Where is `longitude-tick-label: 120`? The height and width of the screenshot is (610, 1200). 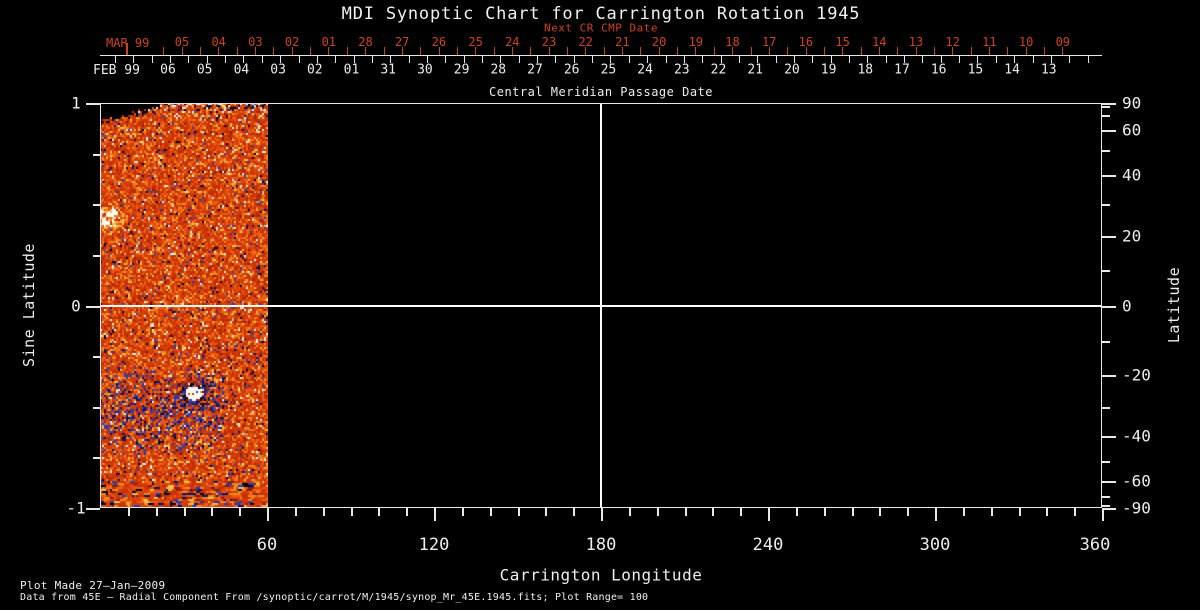 longitude-tick-label: 120 is located at coordinates (434, 545).